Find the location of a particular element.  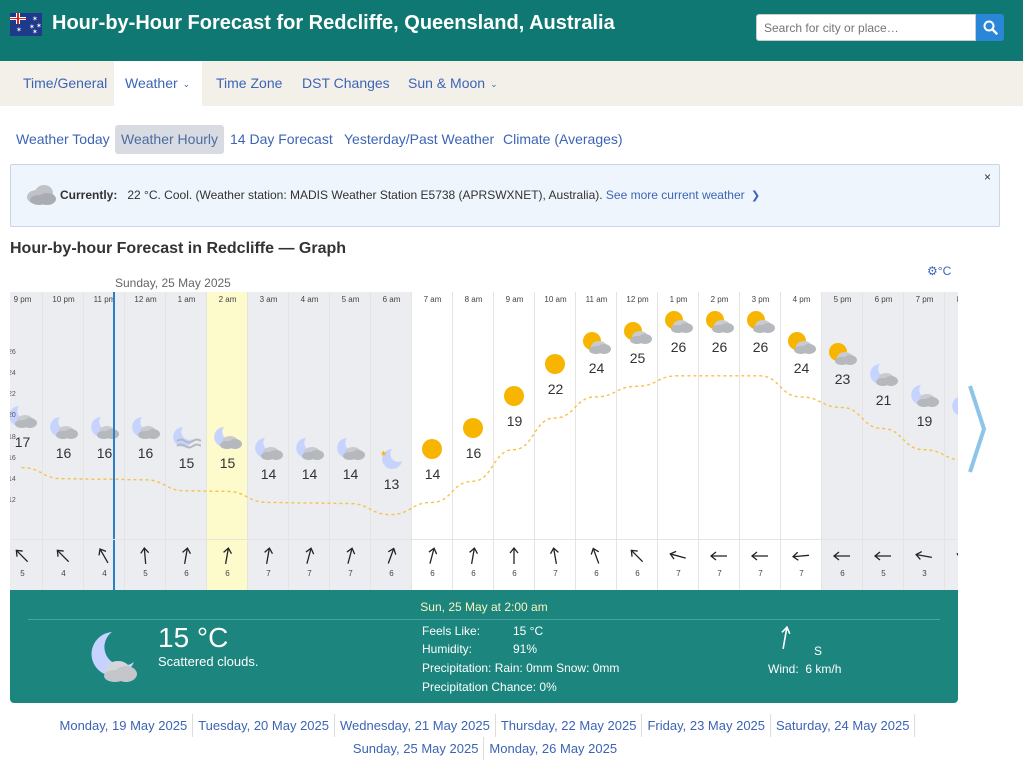

hour-column: 5 am 14 7 is located at coordinates (349, 441).